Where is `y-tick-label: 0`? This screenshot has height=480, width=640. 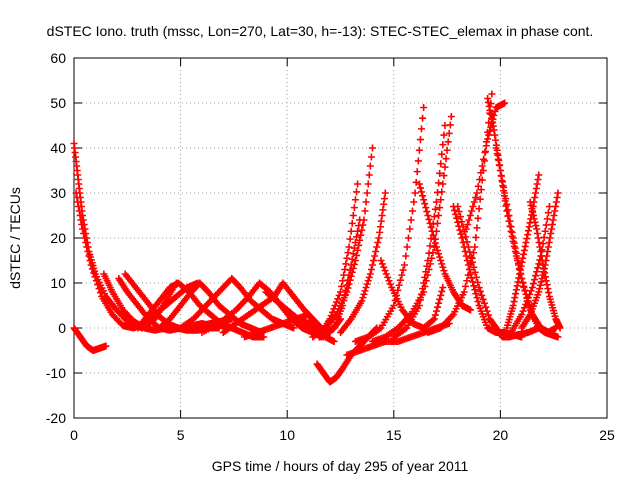
y-tick-label: 0 is located at coordinates (62, 328).